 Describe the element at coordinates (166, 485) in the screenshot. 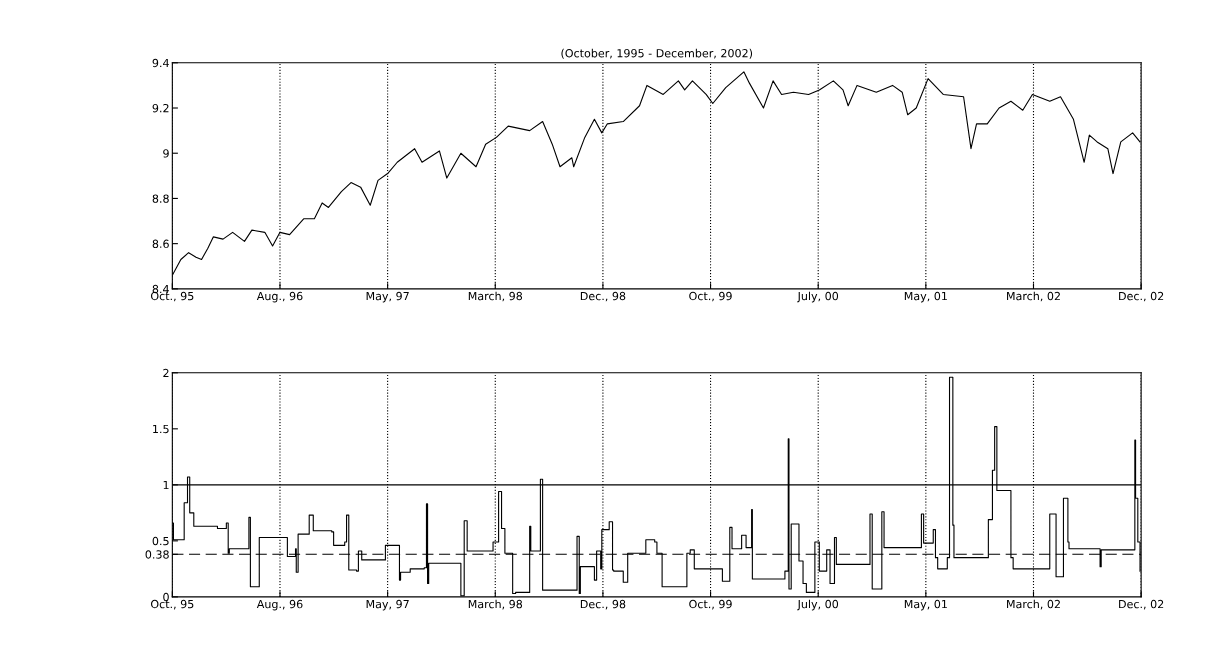

I see `y-tick-label: 1` at that location.